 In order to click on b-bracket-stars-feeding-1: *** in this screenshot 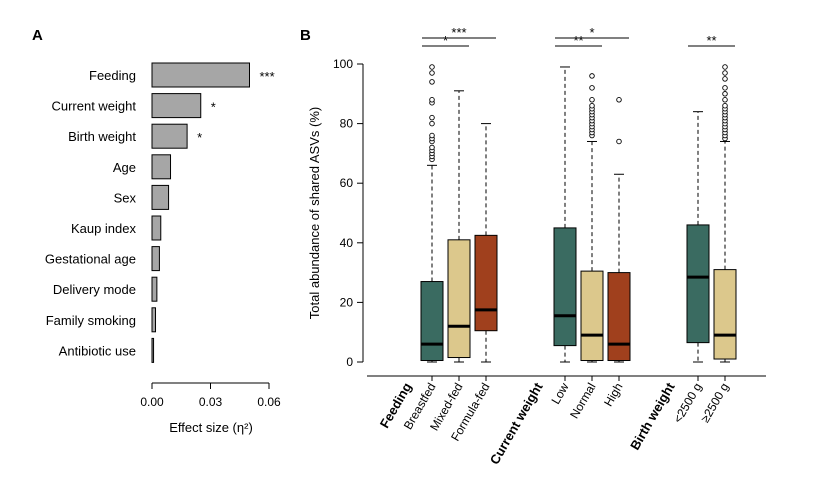, I will do `click(458, 32)`.